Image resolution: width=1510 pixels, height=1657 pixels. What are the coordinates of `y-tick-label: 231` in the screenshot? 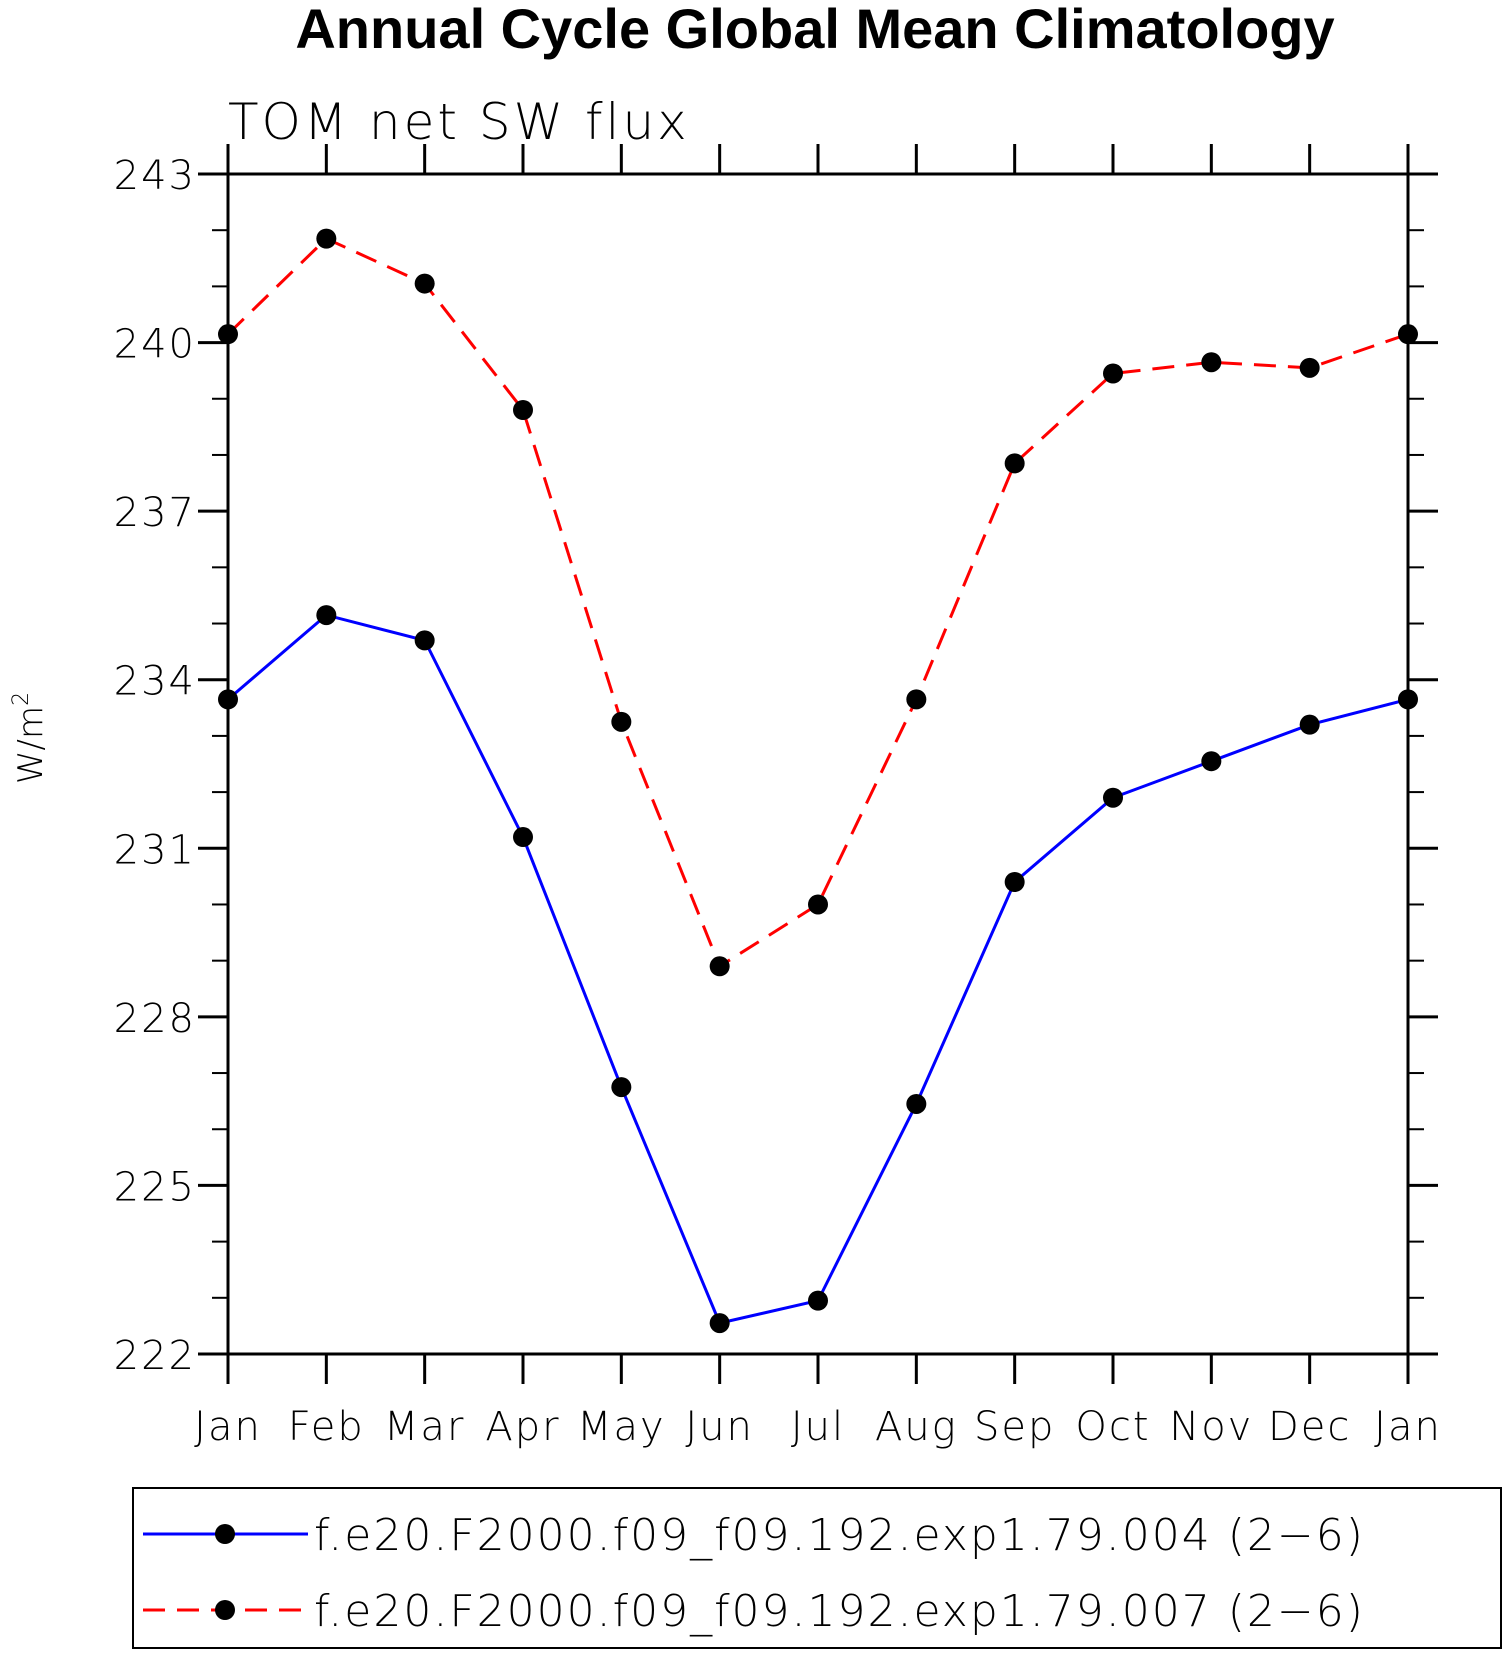 It's located at (155, 850).